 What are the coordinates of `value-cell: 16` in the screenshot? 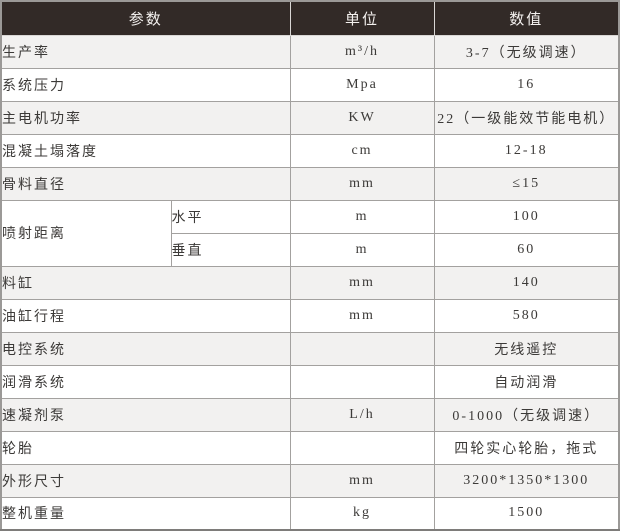 It's located at (526, 84).